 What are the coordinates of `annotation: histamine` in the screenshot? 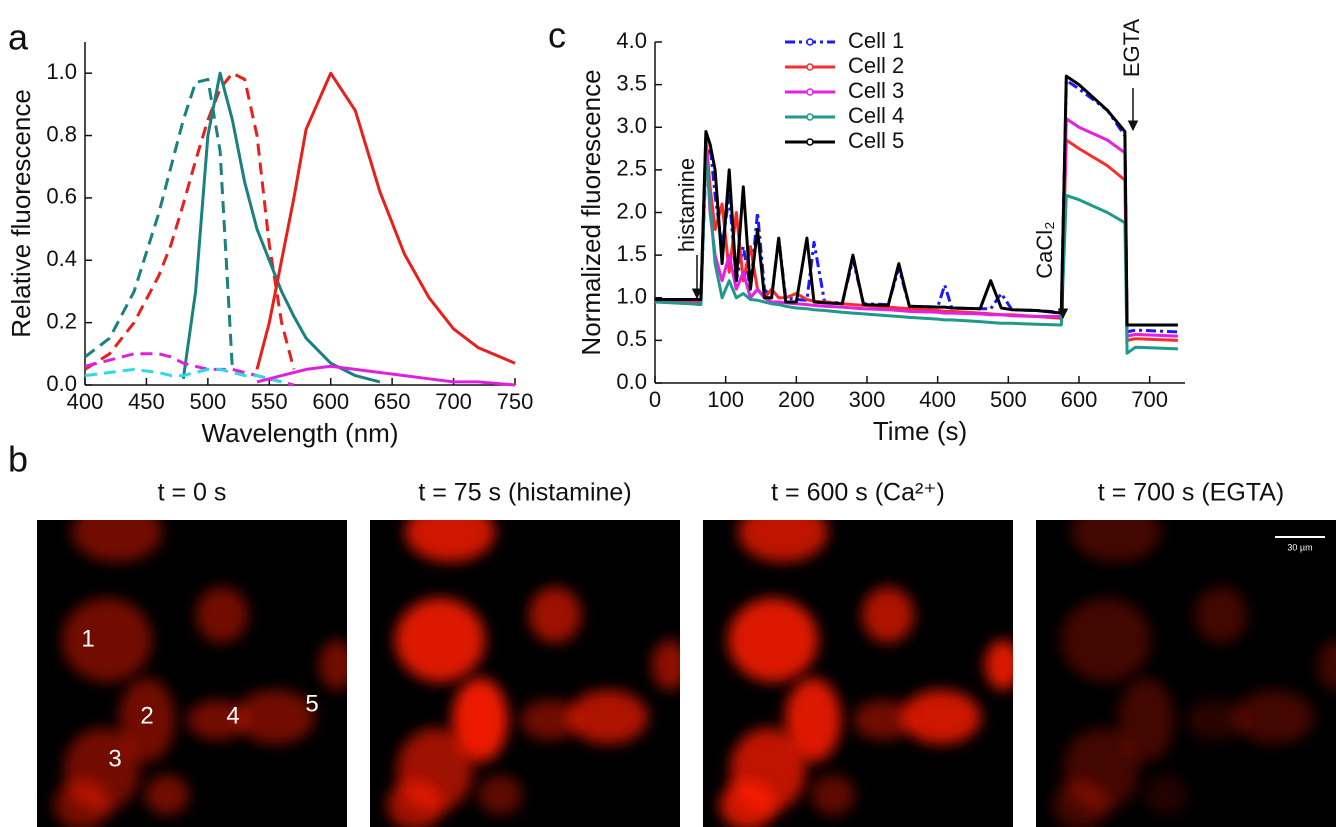 It's located at (686, 205).